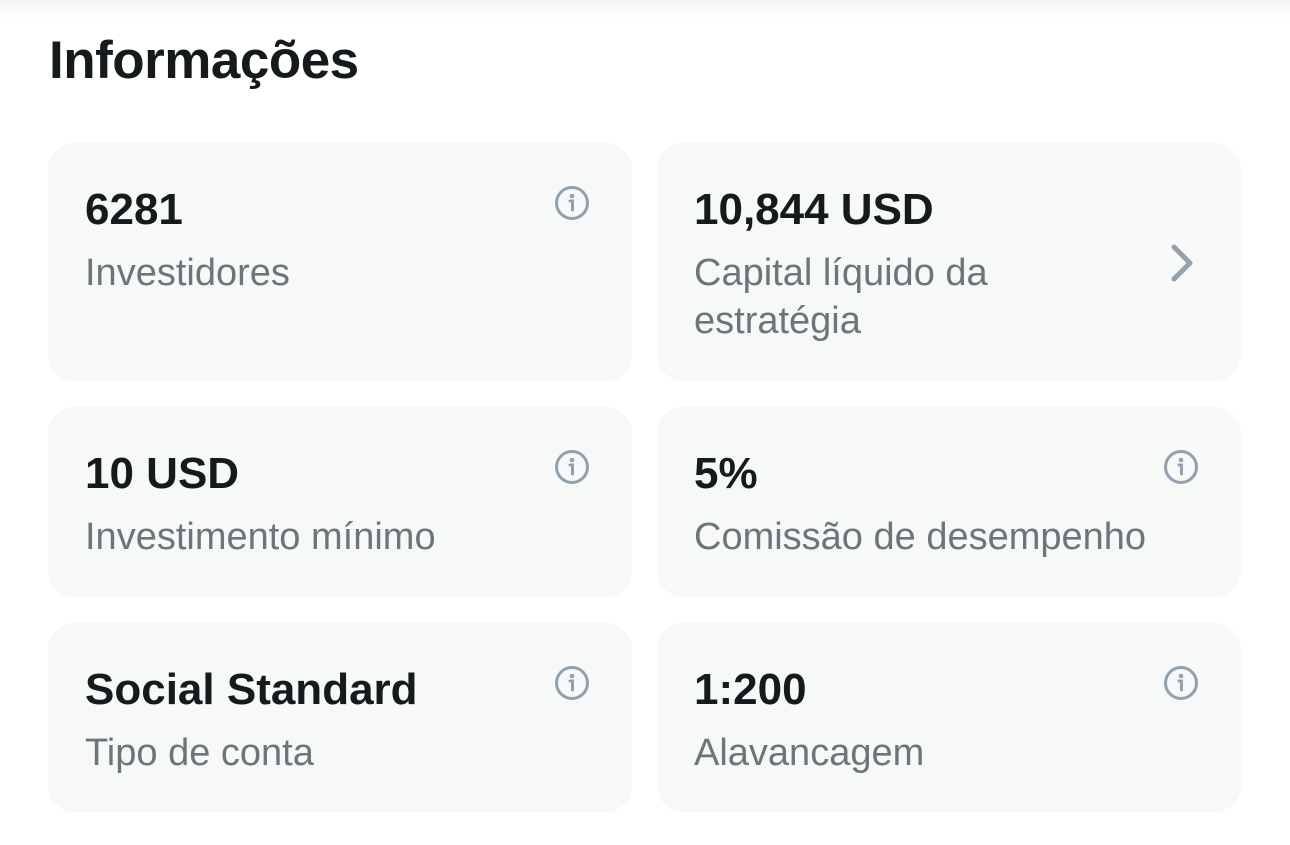 The image size is (1290, 845). What do you see at coordinates (134, 209) in the screenshot?
I see `card-value: 6281` at bounding box center [134, 209].